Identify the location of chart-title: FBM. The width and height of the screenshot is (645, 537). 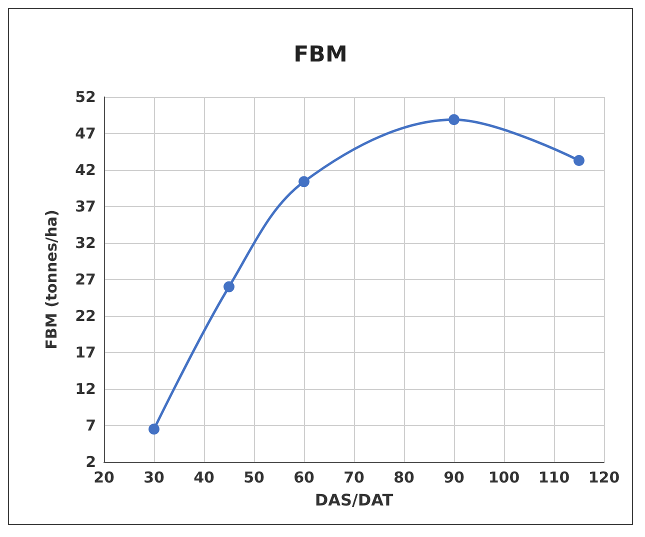
(321, 55).